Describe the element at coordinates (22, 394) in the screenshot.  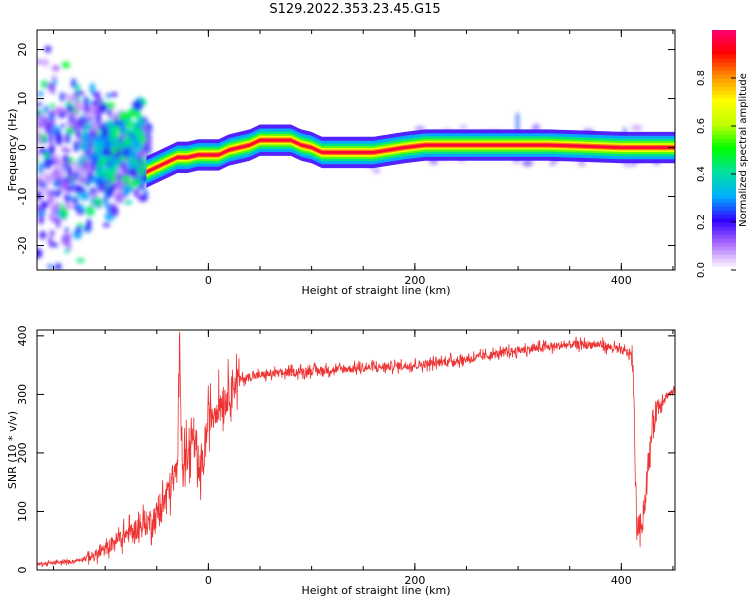
I see `bottom-ytick-label: 300` at that location.